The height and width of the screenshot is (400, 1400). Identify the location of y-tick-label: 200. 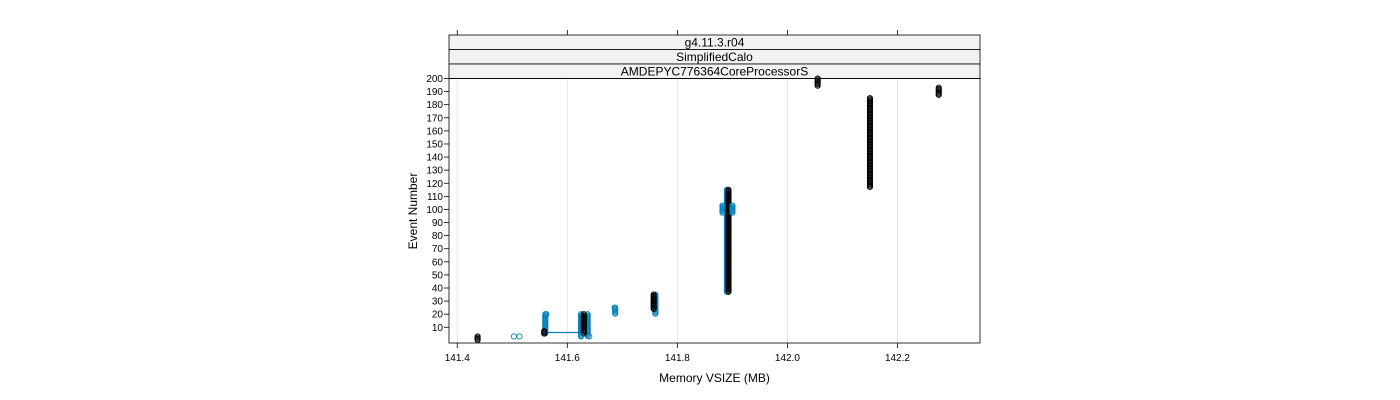
(434, 79).